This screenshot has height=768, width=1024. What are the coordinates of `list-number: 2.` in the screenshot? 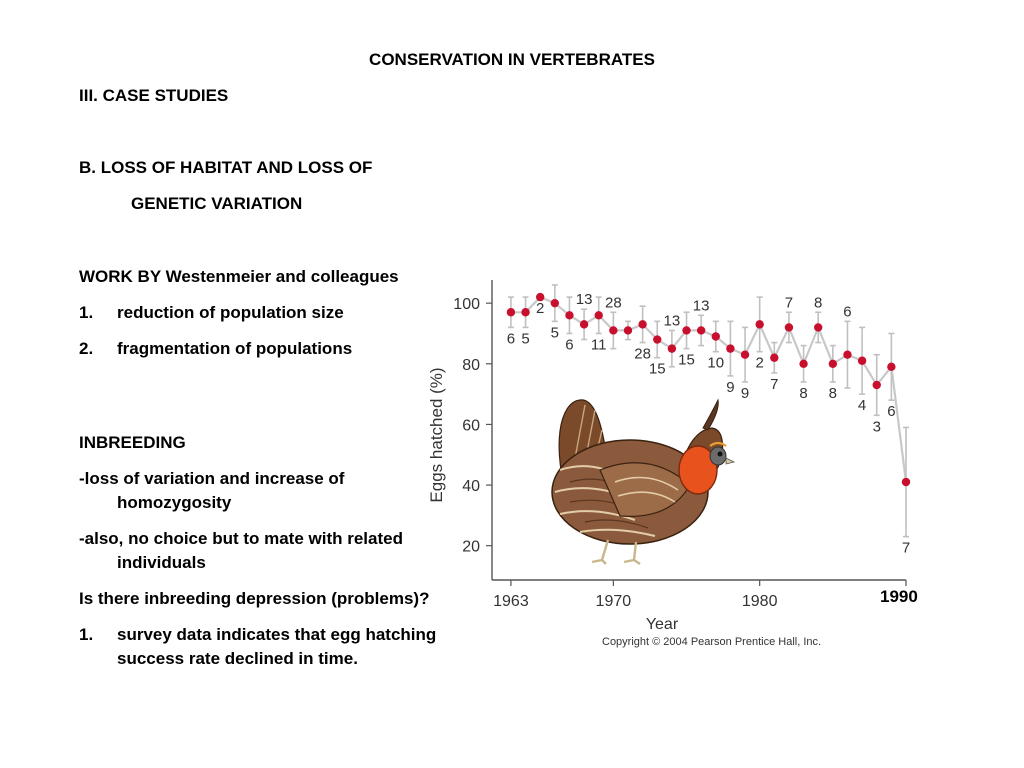 It's located at (86, 348).